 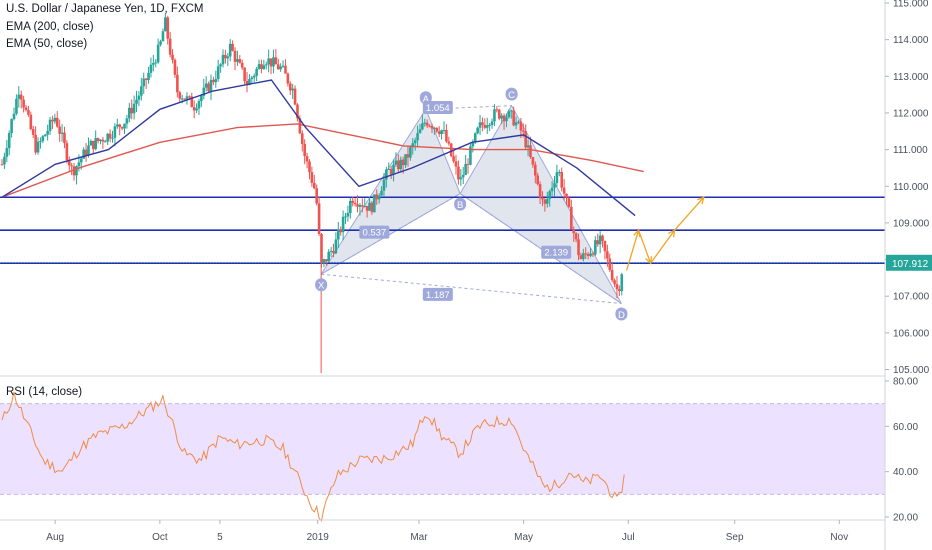 What do you see at coordinates (160, 537) in the screenshot?
I see `time-tick-label: Oct` at bounding box center [160, 537].